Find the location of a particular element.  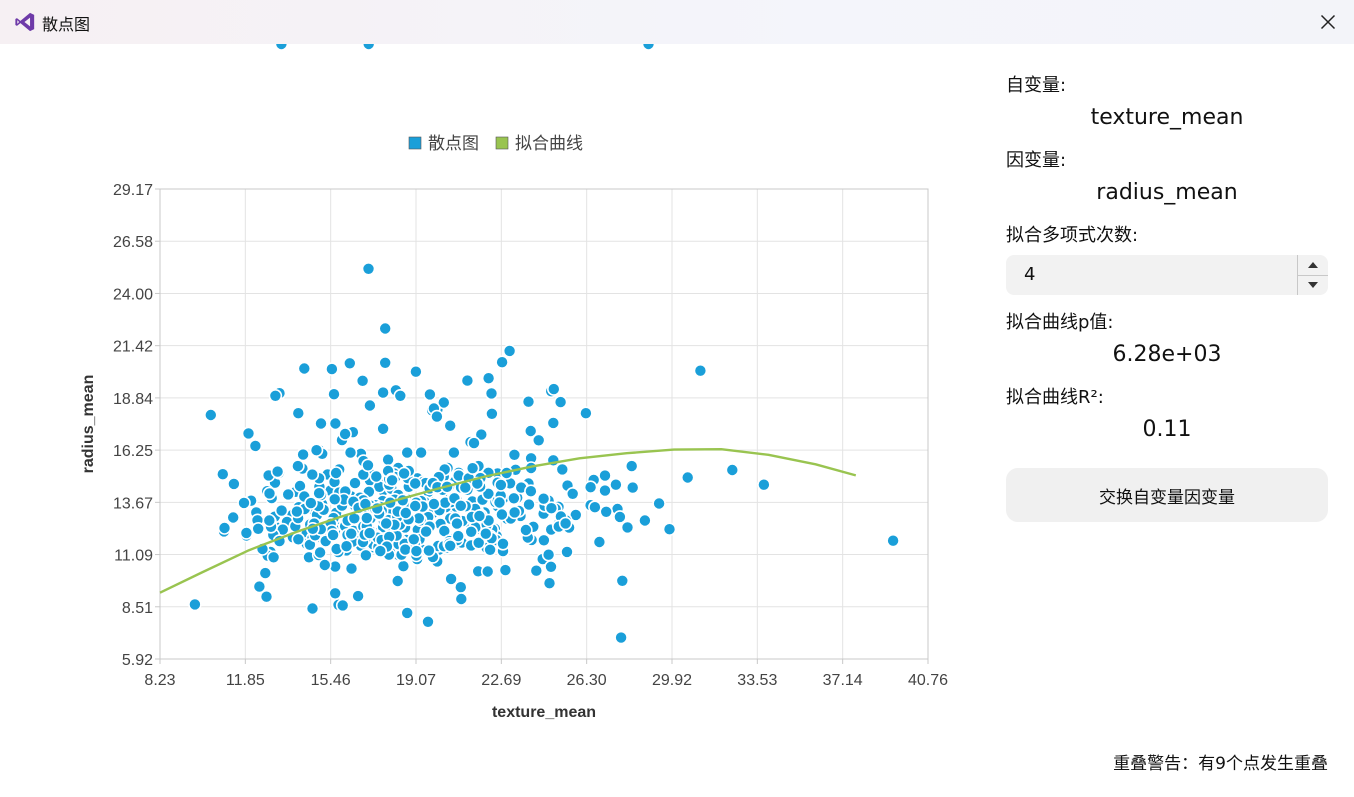

spin-down-button is located at coordinates (1313, 285).